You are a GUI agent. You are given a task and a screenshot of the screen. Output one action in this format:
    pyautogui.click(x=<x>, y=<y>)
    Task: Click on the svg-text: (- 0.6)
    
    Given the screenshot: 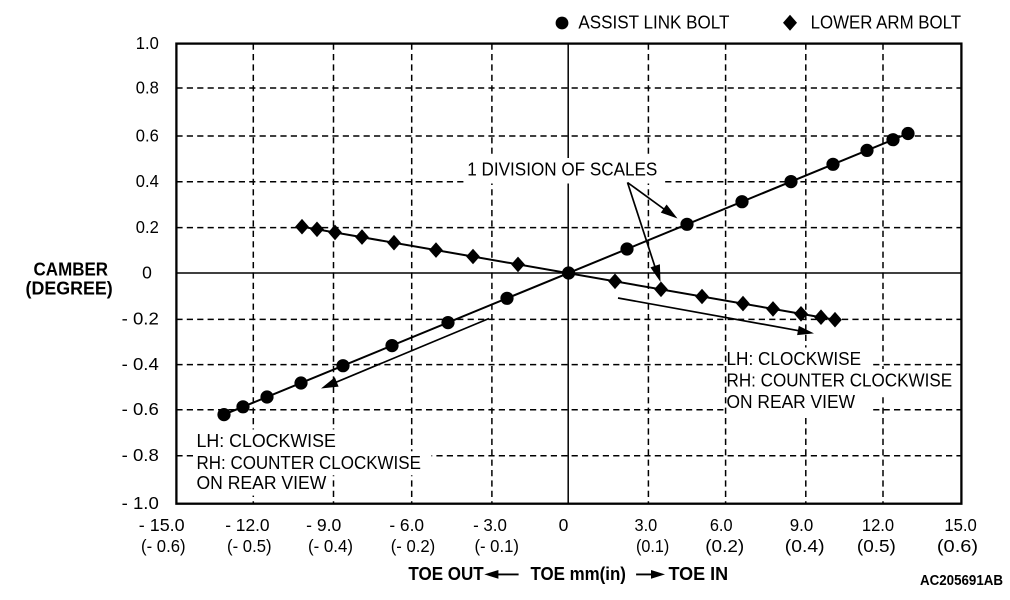 What is the action you would take?
    pyautogui.click(x=163, y=546)
    